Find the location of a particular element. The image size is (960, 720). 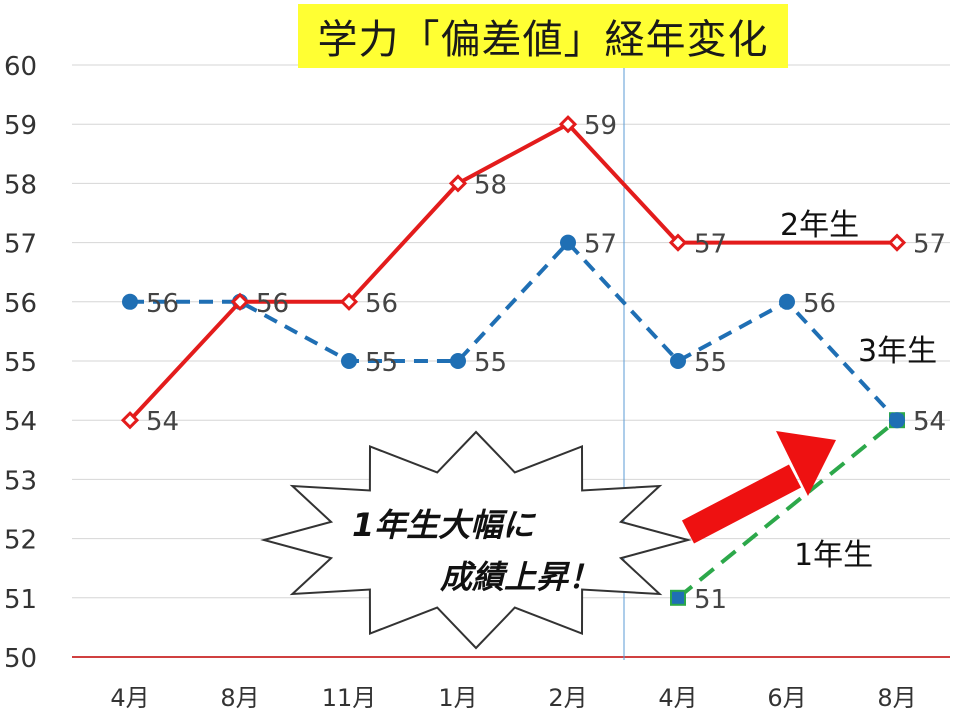

x-tick-label: 11月 is located at coordinates (349, 698).